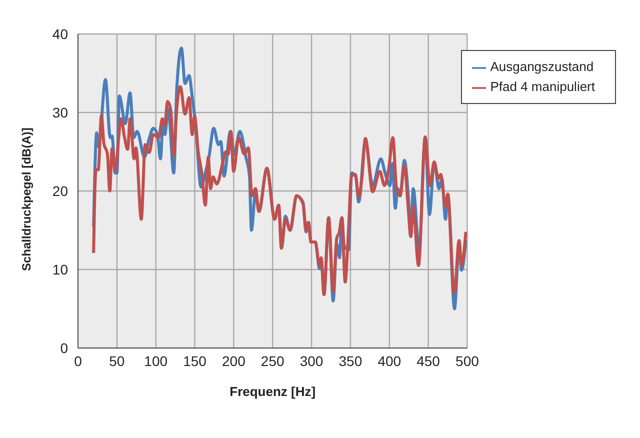  What do you see at coordinates (78, 360) in the screenshot?
I see `x-tick-label: 0` at bounding box center [78, 360].